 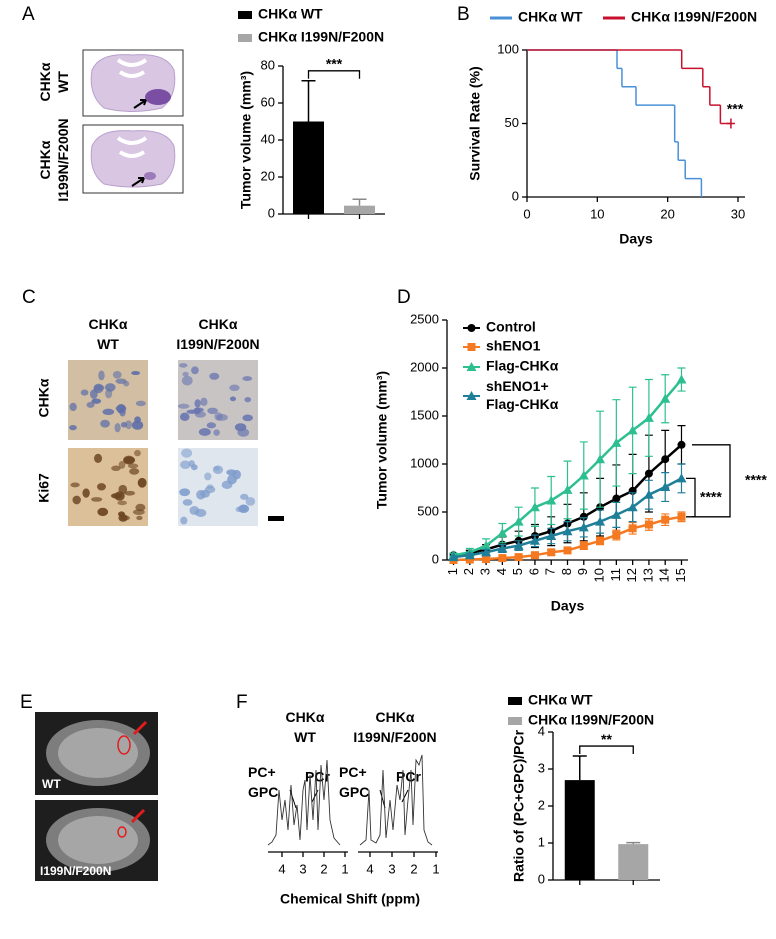 I want to click on column-header: CHKα I199N/F200N, so click(x=217, y=334).